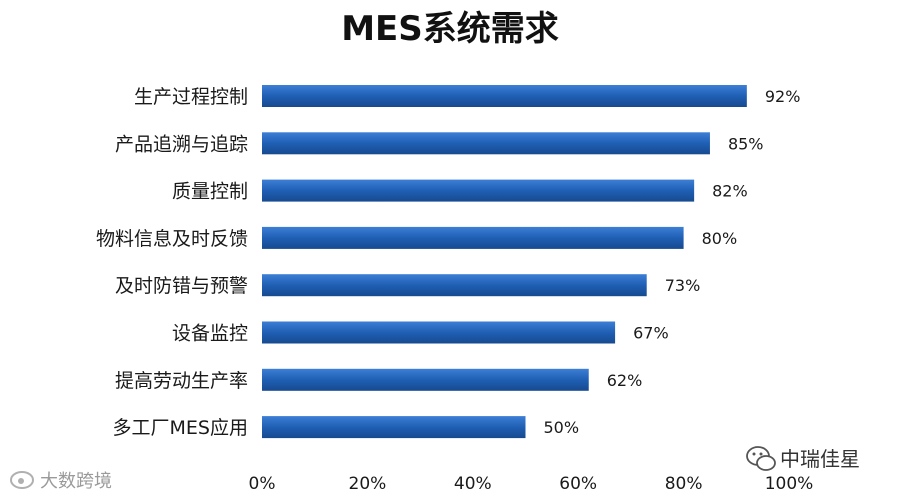  I want to click on chart-title: MES系统需求, so click(450, 29).